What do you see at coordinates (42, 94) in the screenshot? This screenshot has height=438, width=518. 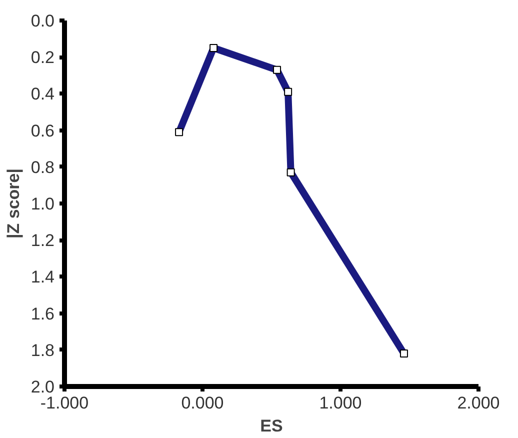 I see `y-tick-label: 0.4` at bounding box center [42, 94].